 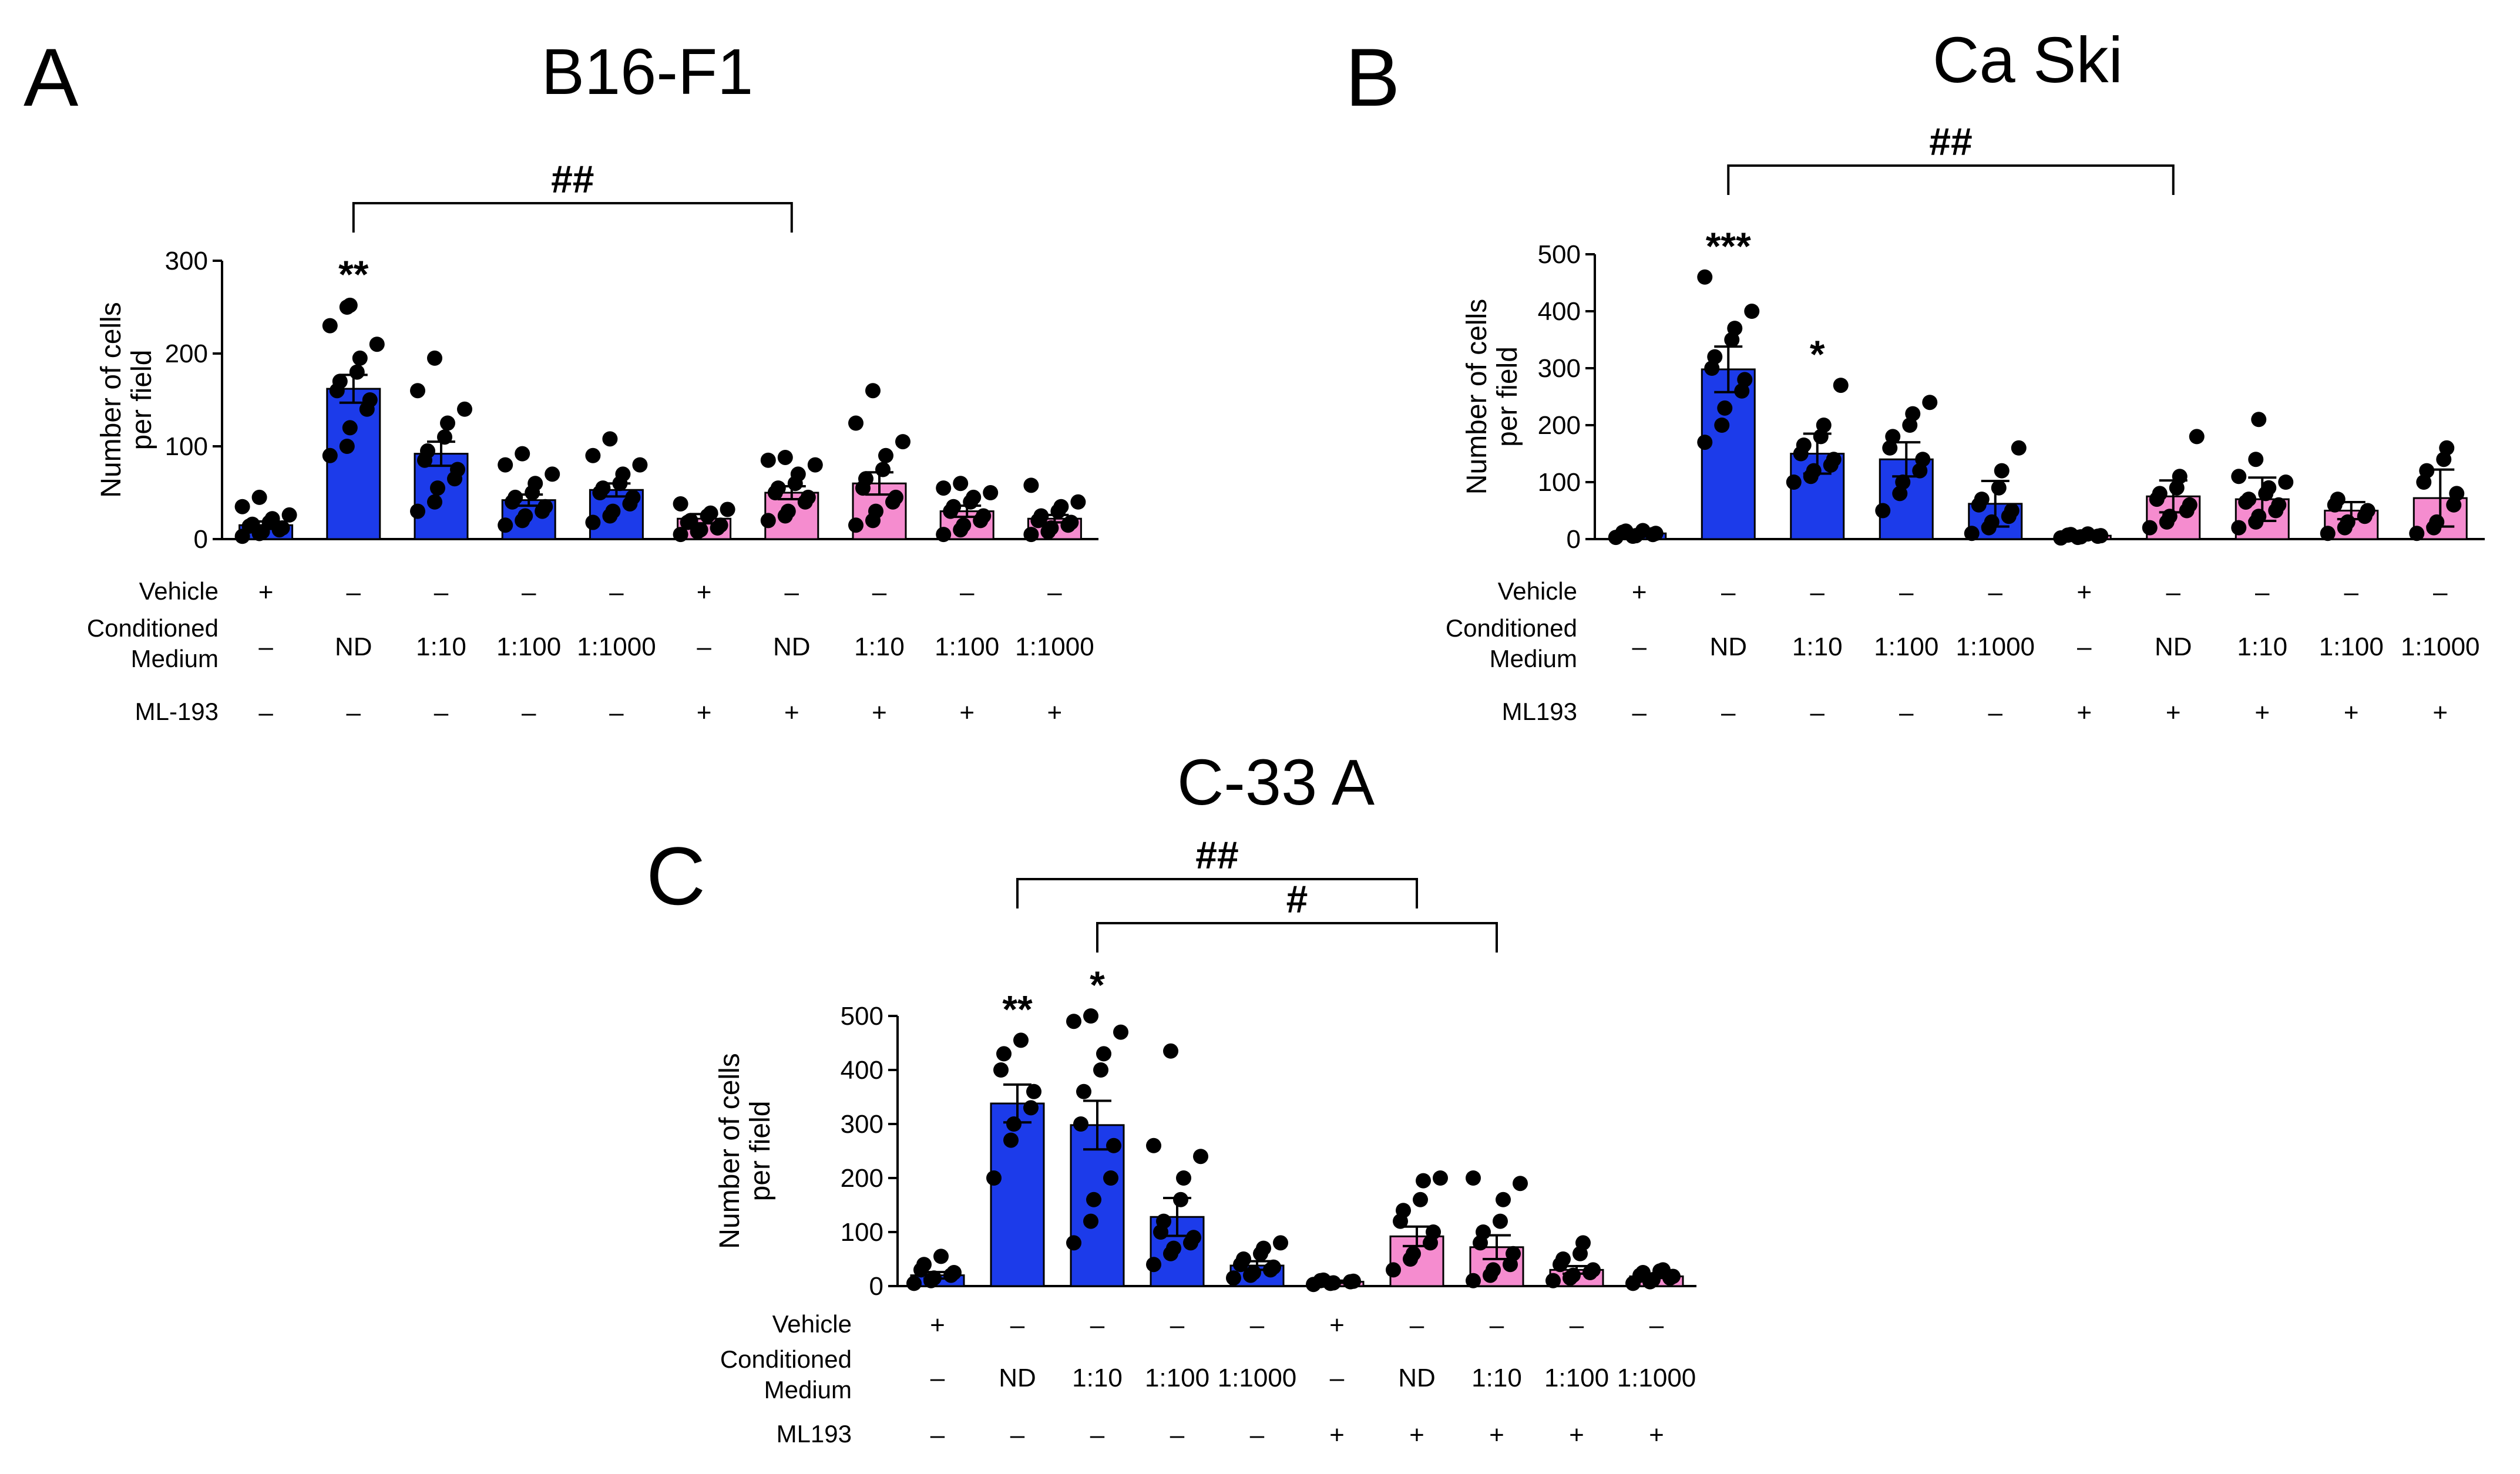 I want to click on vehicle-cell: +, so click(x=266, y=592).